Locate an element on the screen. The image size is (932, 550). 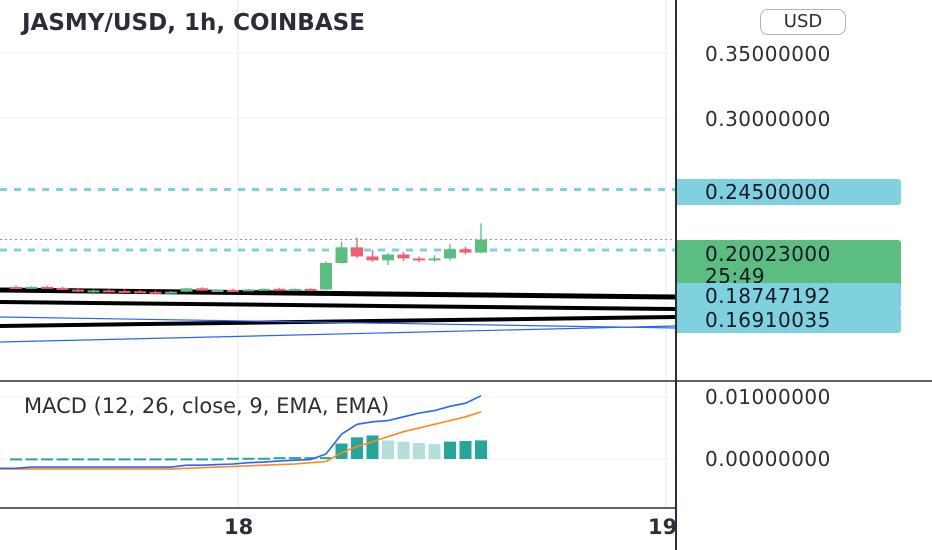
horizontal-levels is located at coordinates (338, 220).